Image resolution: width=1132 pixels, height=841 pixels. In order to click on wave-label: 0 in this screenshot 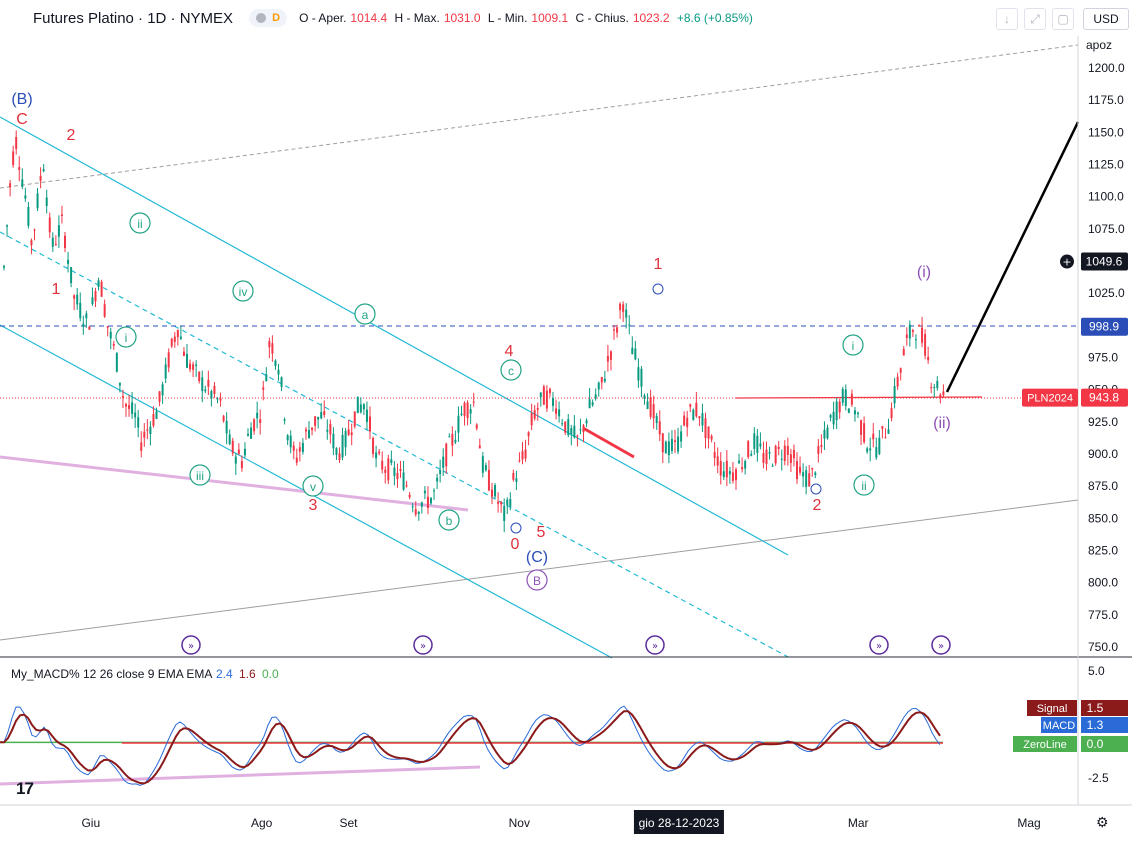, I will do `click(515, 544)`.